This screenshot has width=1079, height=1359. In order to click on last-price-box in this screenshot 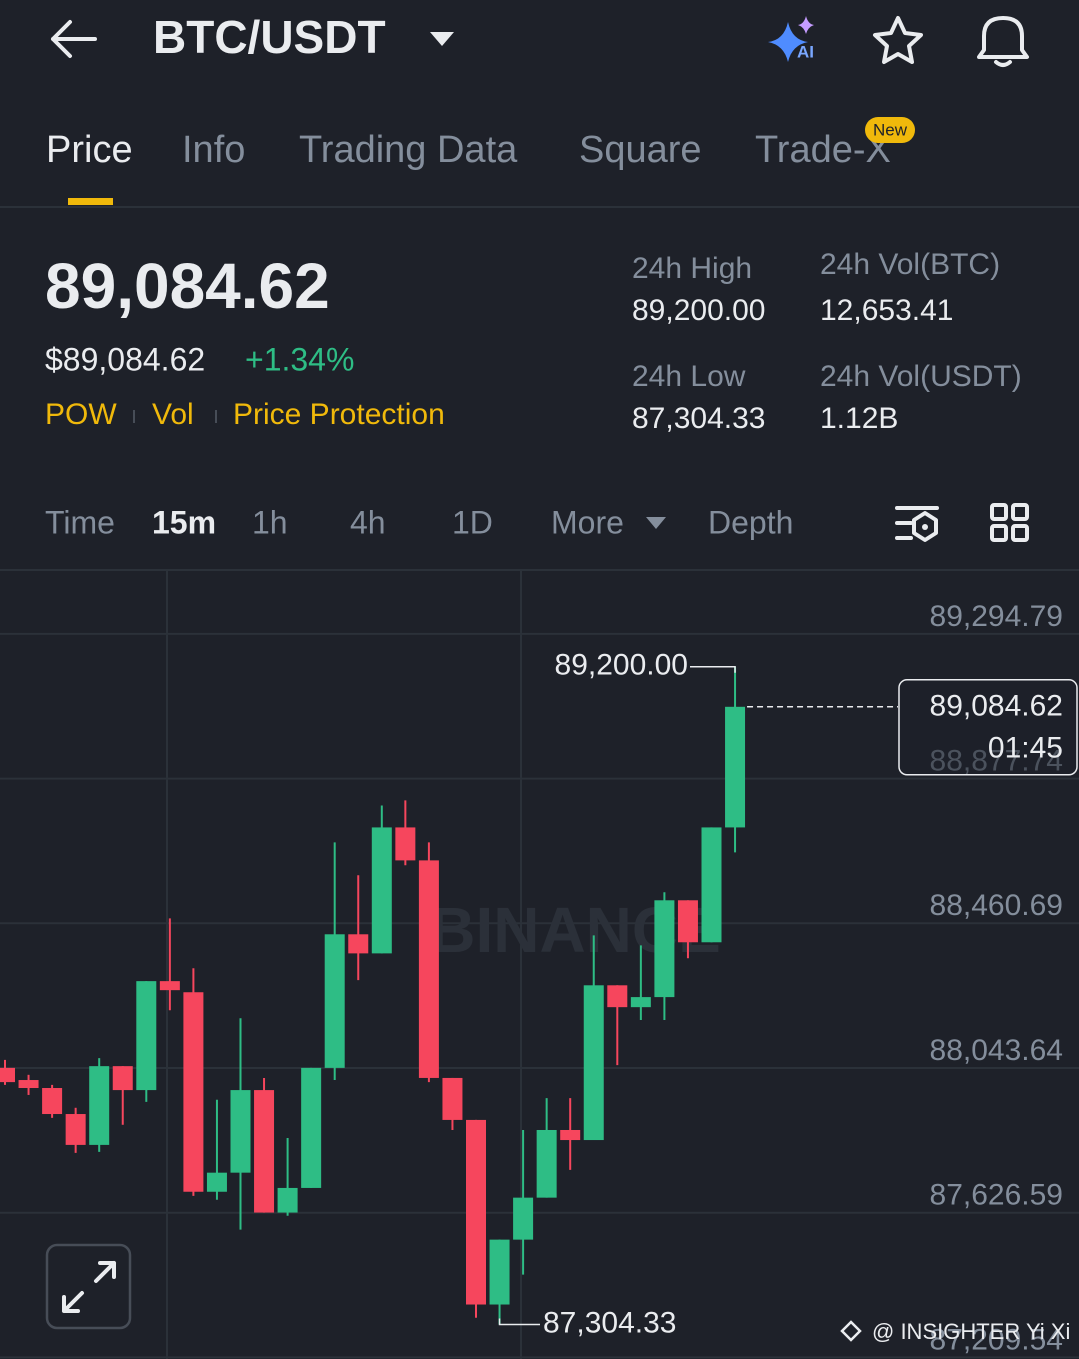, I will do `click(988, 727)`.